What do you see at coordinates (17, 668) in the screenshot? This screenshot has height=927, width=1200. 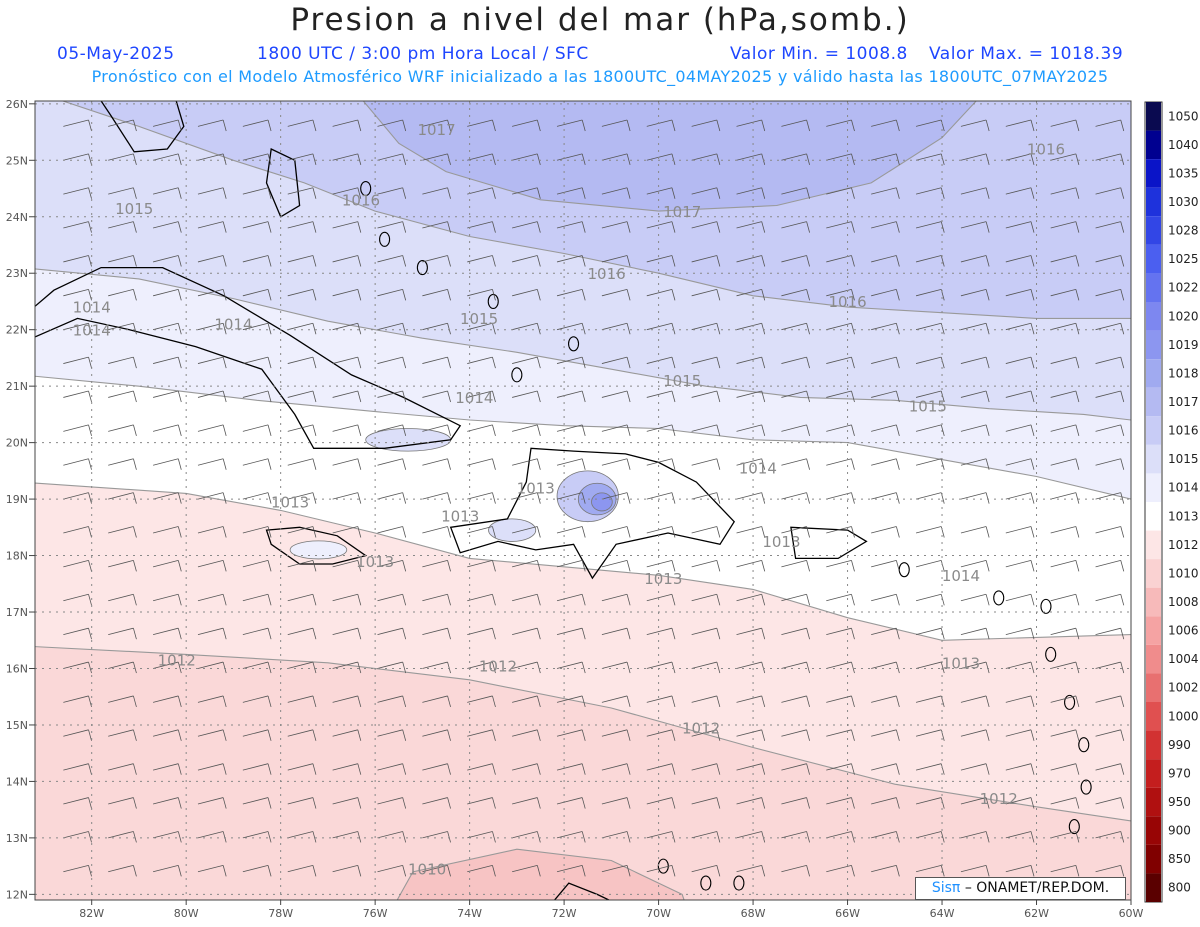 I see `lat-label: 16N` at bounding box center [17, 668].